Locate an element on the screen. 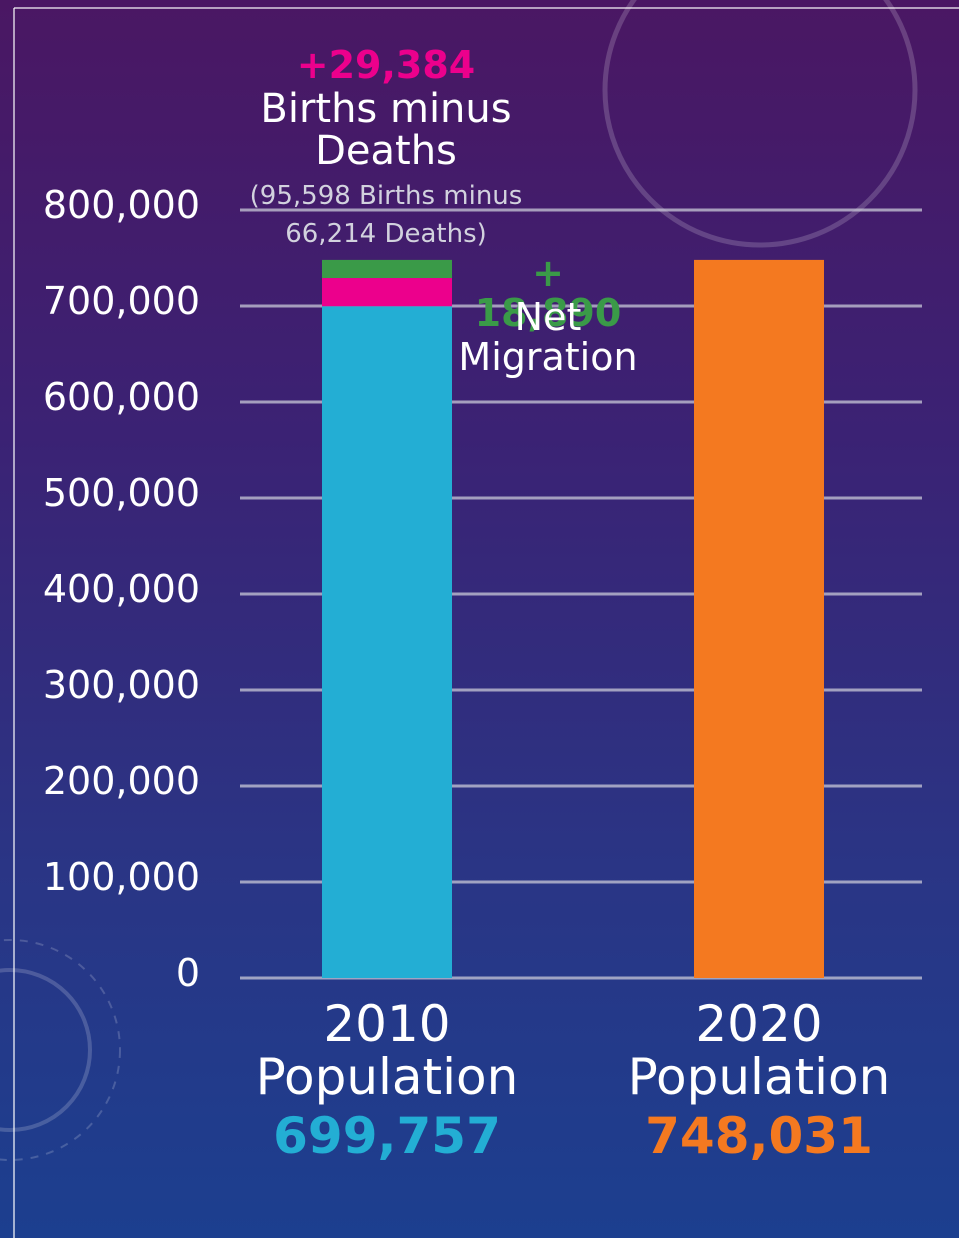 Image resolution: width=959 pixels, height=1238 pixels. y-tick-label: 100,000 is located at coordinates (121, 877).